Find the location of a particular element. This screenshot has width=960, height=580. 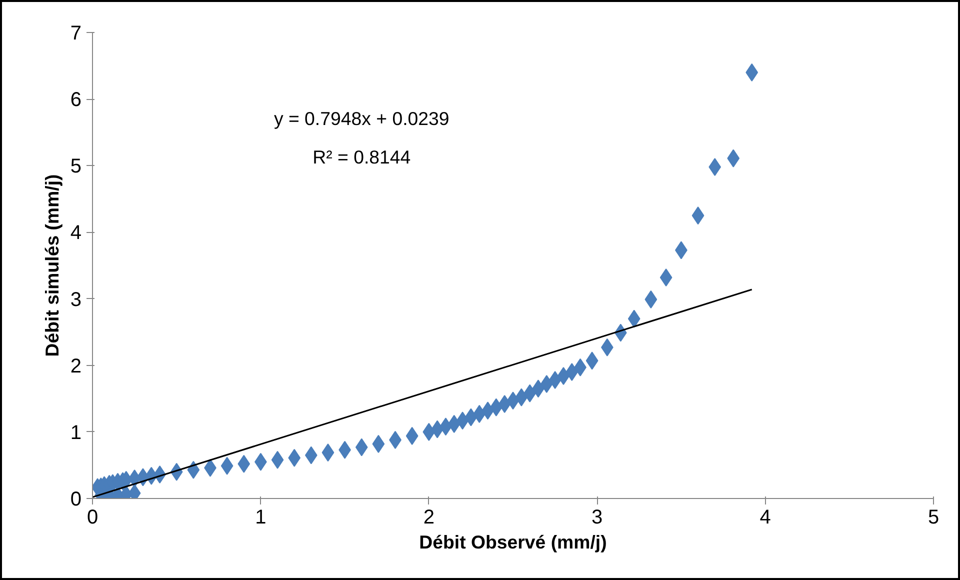

y-tick-label: 0 is located at coordinates (76, 499).